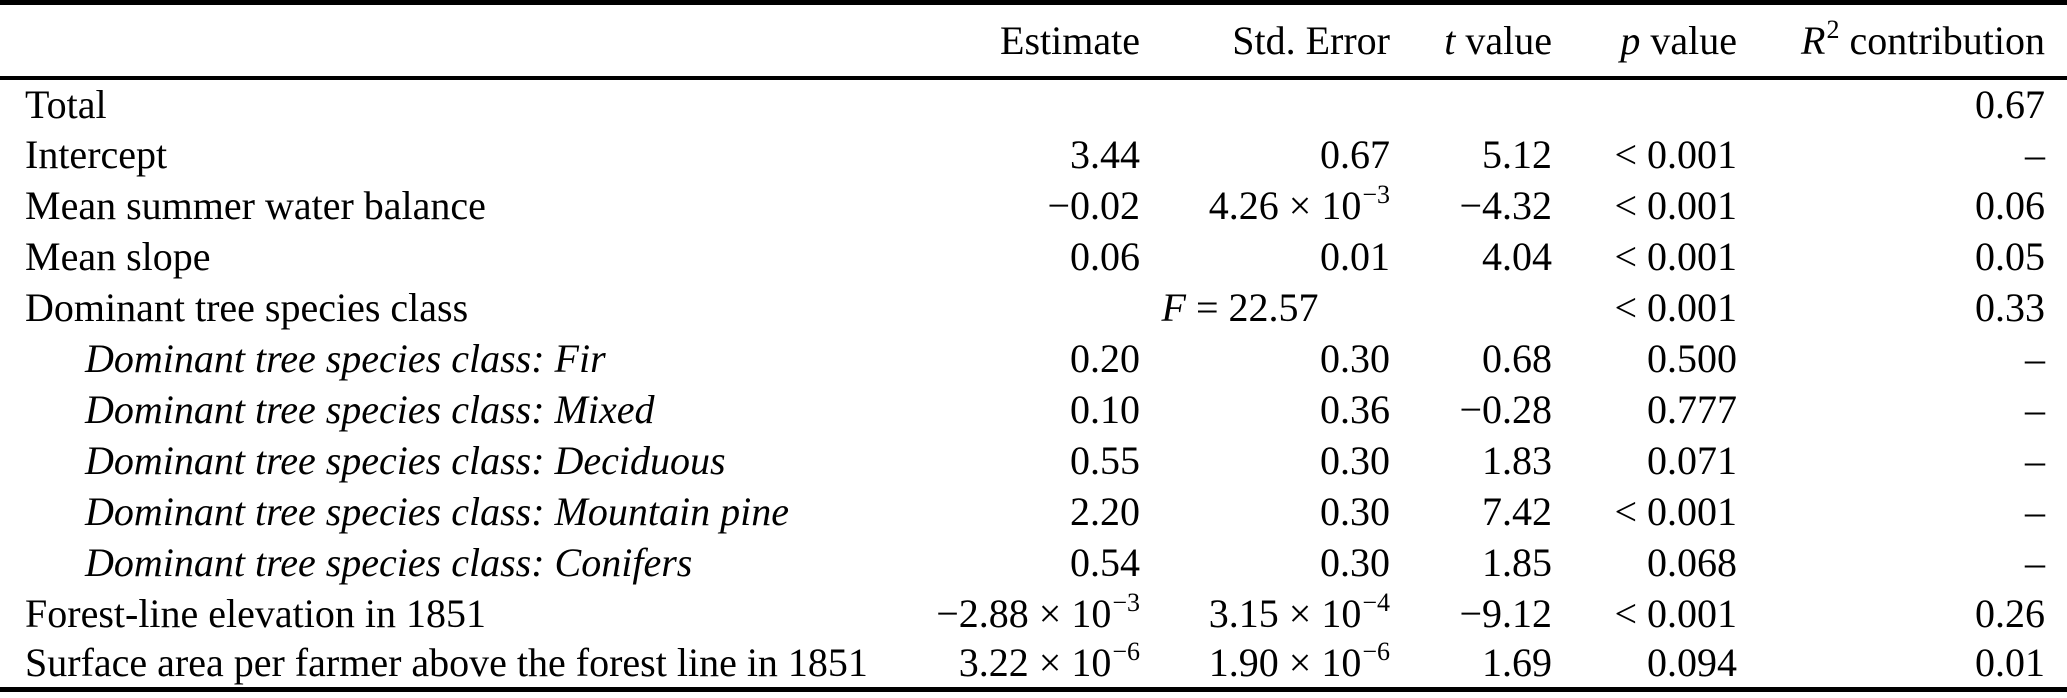  Describe the element at coordinates (1517, 256) in the screenshot. I see `cell-value: 4.04` at that location.